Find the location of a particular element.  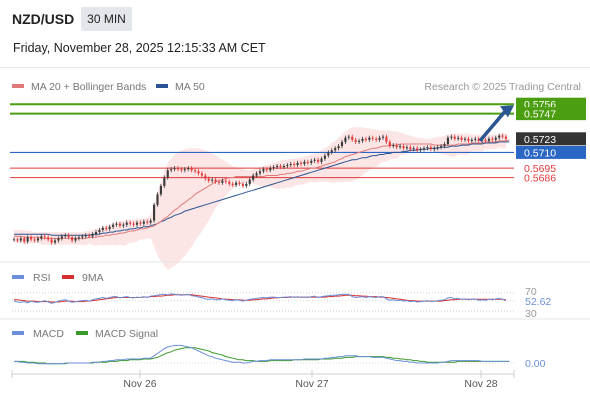

rsi-line is located at coordinates (260, 298).